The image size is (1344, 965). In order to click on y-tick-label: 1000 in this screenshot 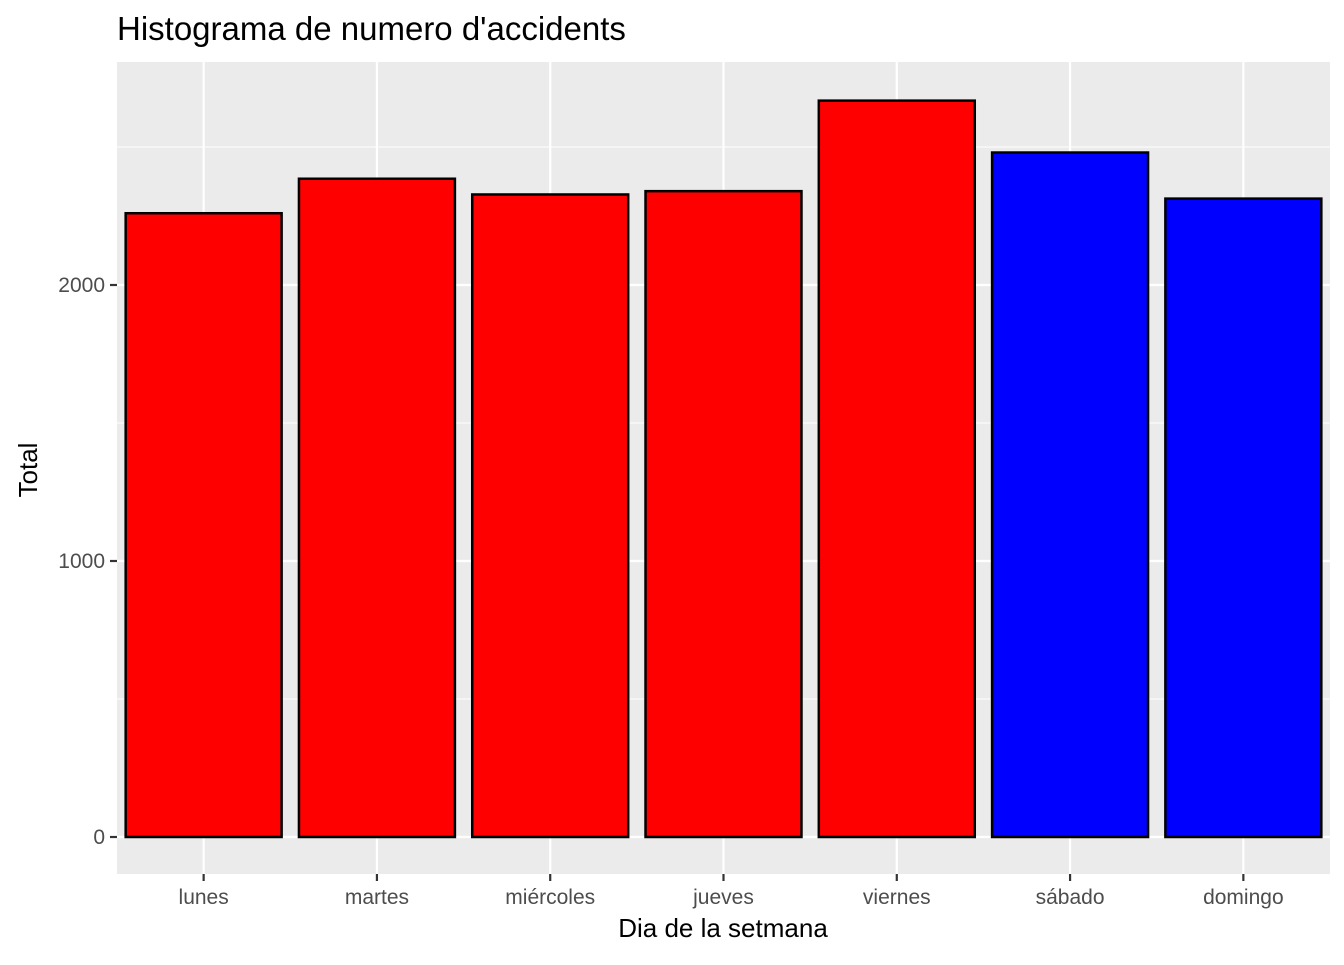, I will do `click(81, 561)`.